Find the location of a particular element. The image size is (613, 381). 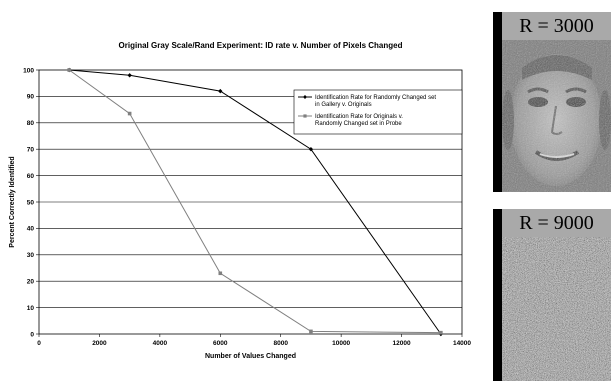

tick-label-y: 60 is located at coordinates (31, 176).